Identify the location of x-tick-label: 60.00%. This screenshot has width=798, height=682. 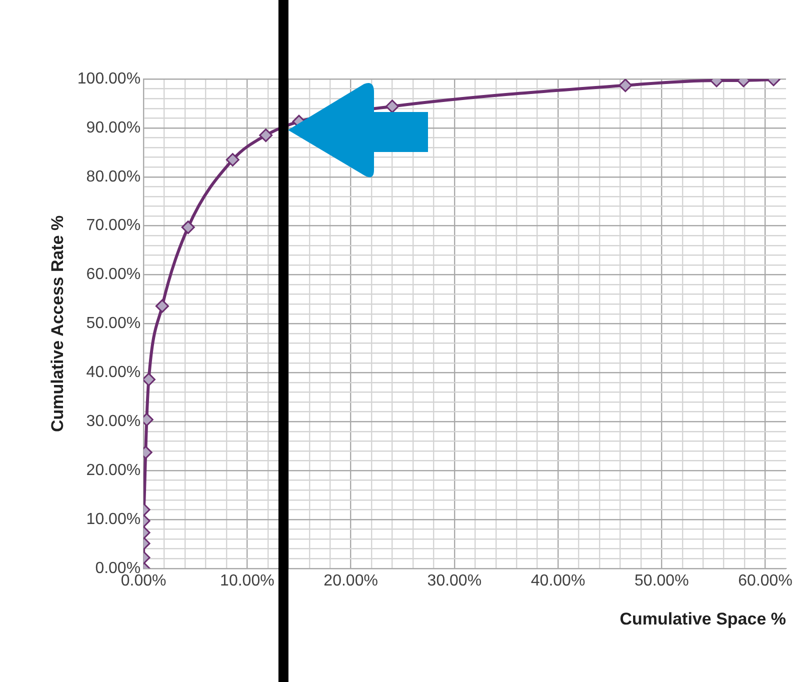
(765, 581).